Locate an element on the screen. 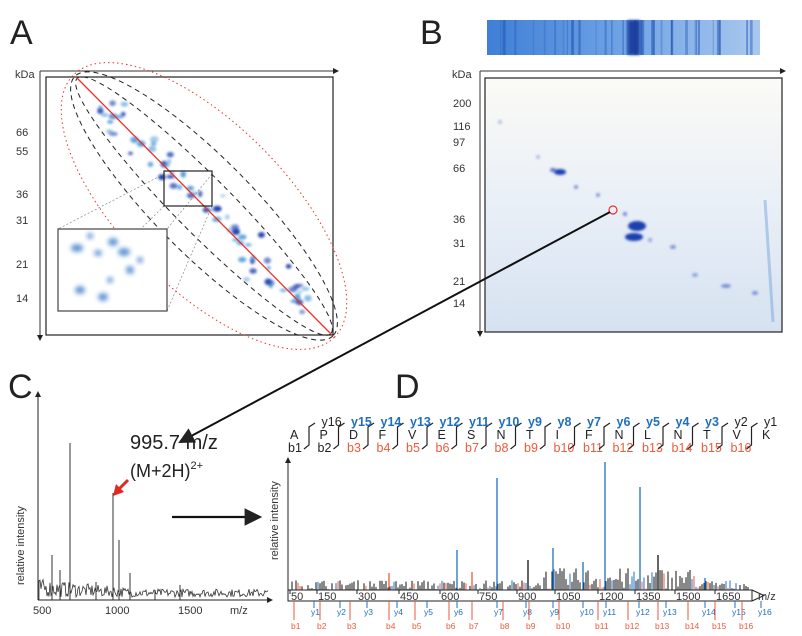 The width and height of the screenshot is (802, 636). y-ion-label: y6 is located at coordinates (458, 612).